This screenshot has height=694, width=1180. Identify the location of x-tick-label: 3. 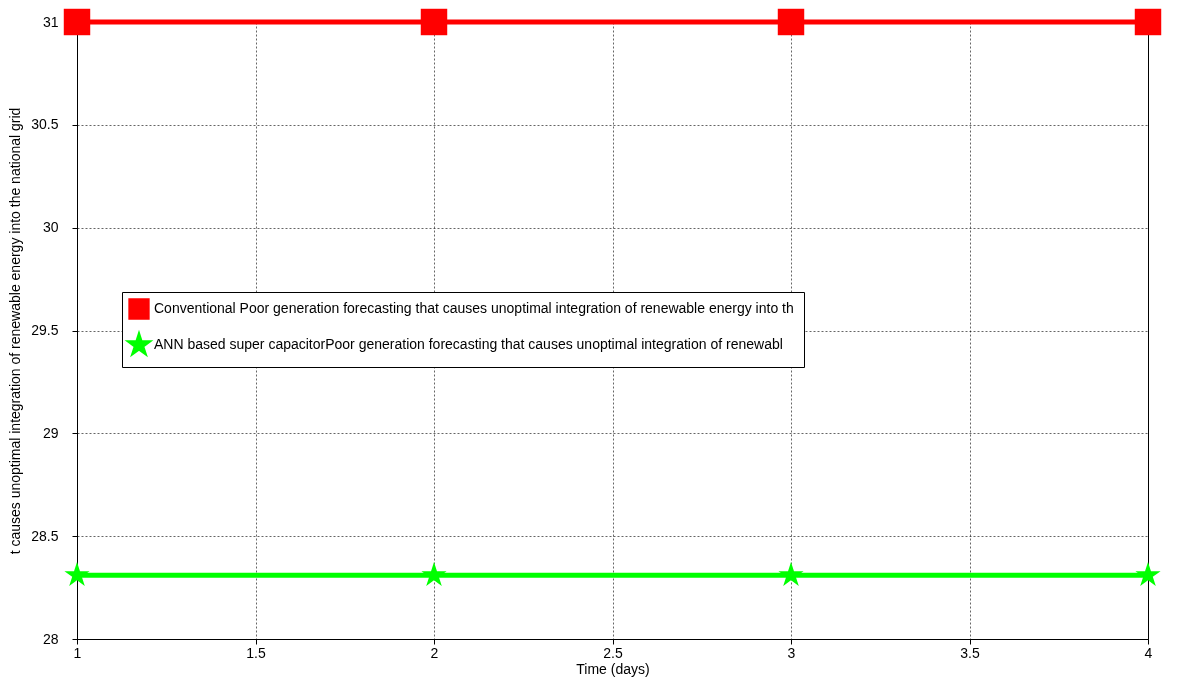
(791, 652).